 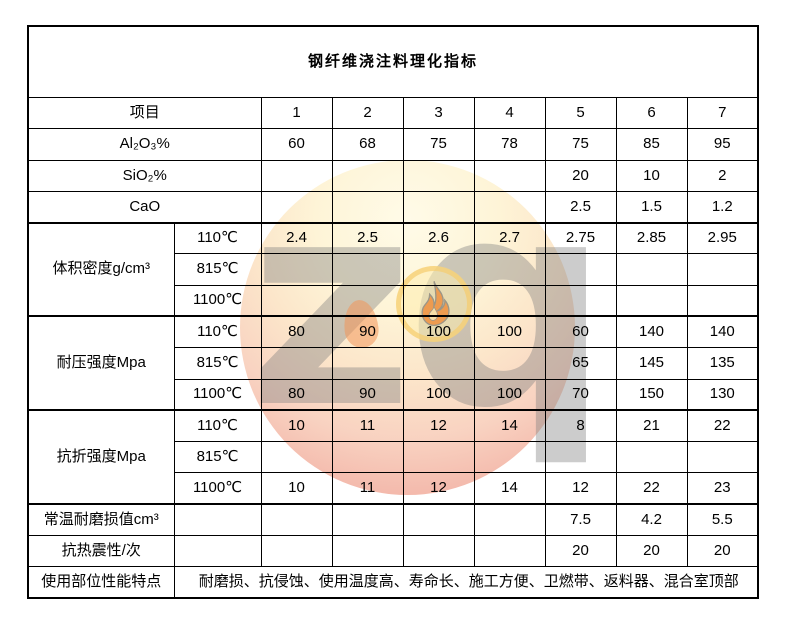 What do you see at coordinates (466, 582) in the screenshot?
I see `application-text: 耐磨损、抗侵蚀、使用温度高、寿命长、施工方便、卫燃带、返料器、混合室顶部` at bounding box center [466, 582].